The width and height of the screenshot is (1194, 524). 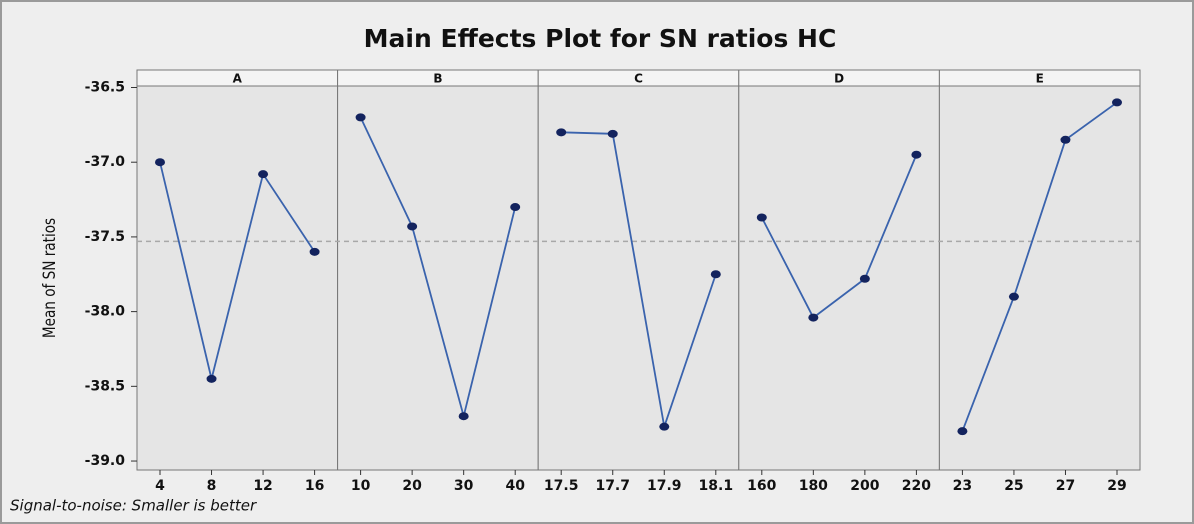 I want to click on x-tick-label: 29, so click(x=1116, y=486).